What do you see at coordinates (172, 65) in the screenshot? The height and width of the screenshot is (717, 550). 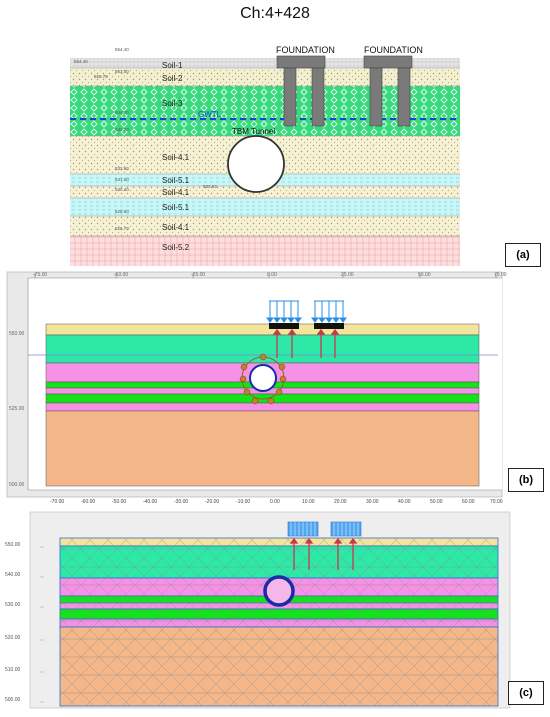 I see `soil-label-1: Soil-1` at bounding box center [172, 65].